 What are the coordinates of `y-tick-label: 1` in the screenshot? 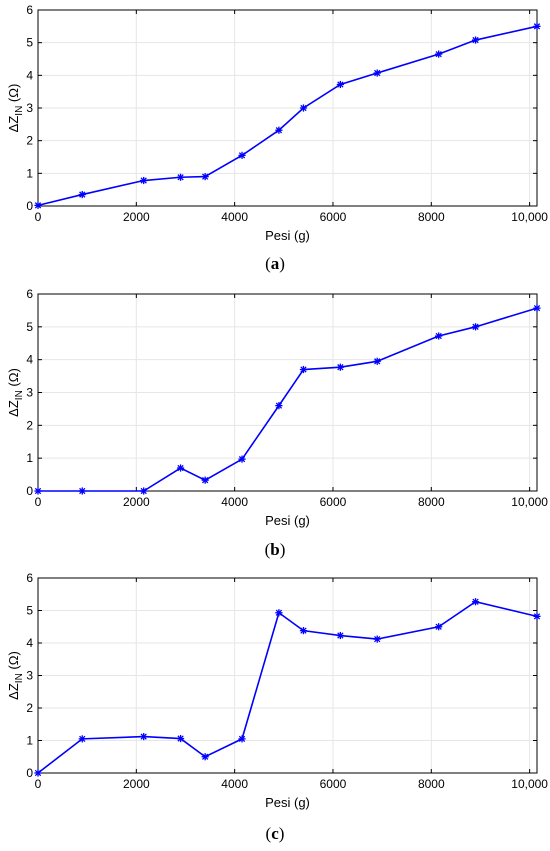 It's located at (29, 173).